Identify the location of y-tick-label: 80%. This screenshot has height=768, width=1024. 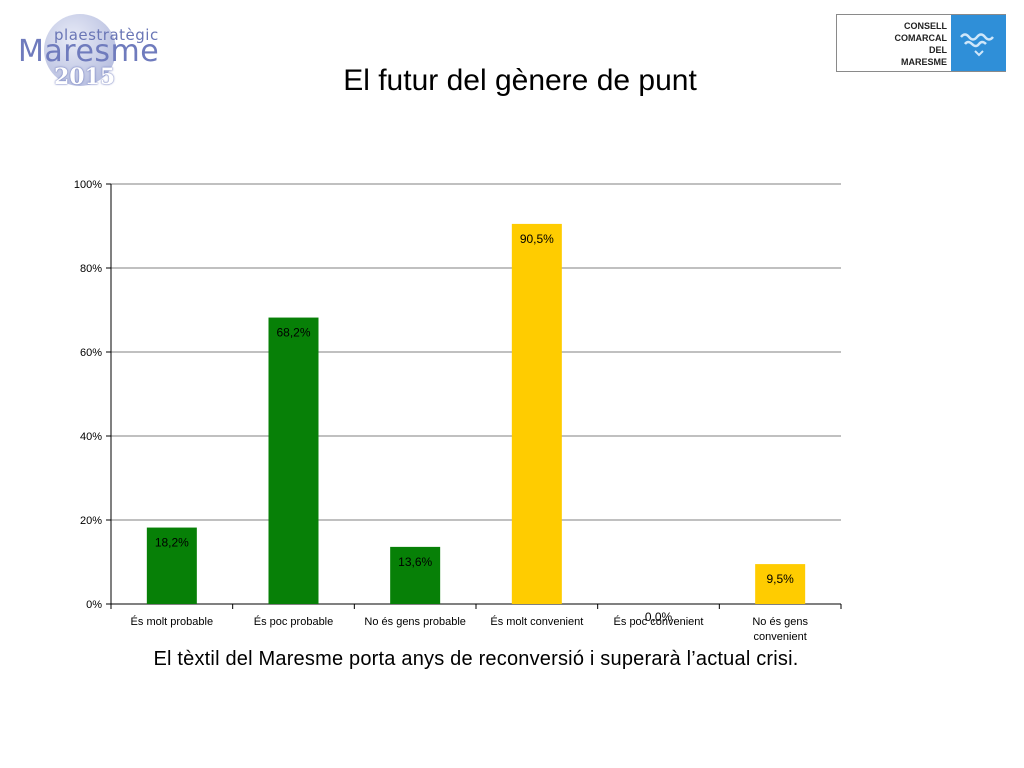
(91, 269).